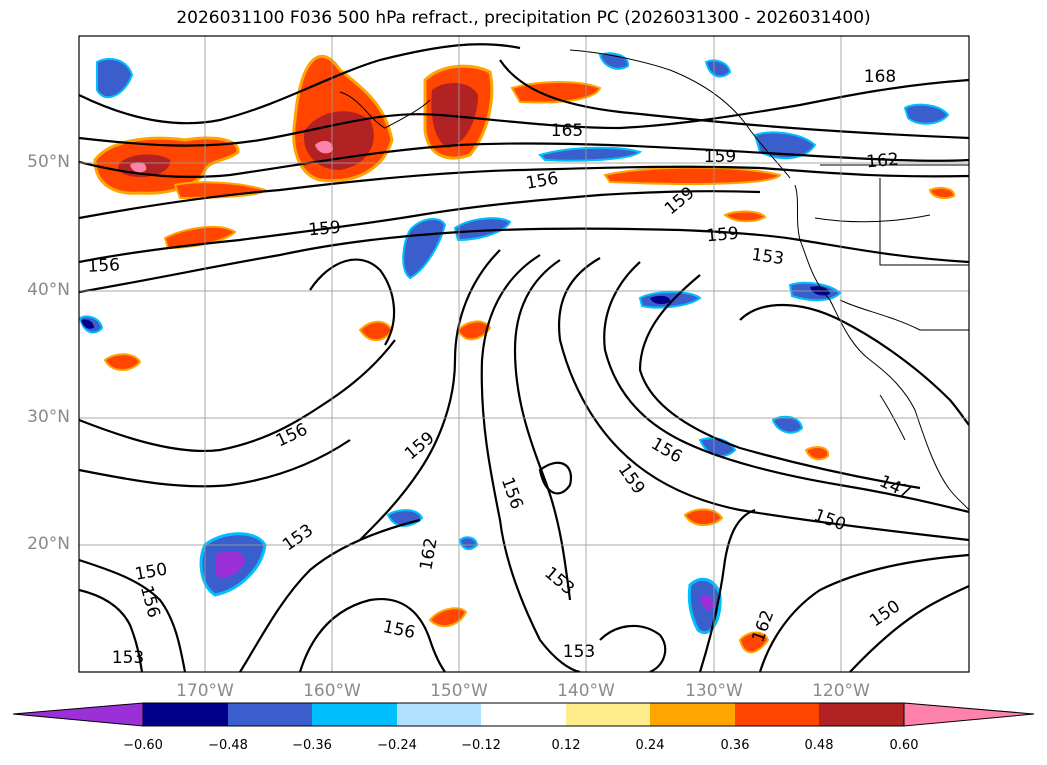 This screenshot has height=765, width=1047. What do you see at coordinates (48, 544) in the screenshot?
I see `lat-label: 20°N` at bounding box center [48, 544].